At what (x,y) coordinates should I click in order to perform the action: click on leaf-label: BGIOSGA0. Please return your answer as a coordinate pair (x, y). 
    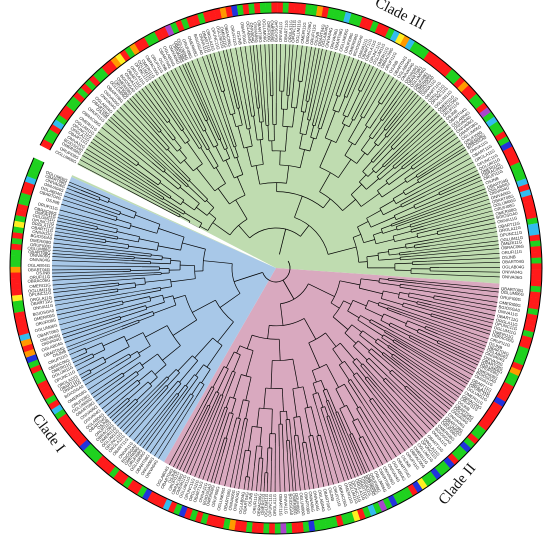
    Looking at the image, I should click on (275, 31).